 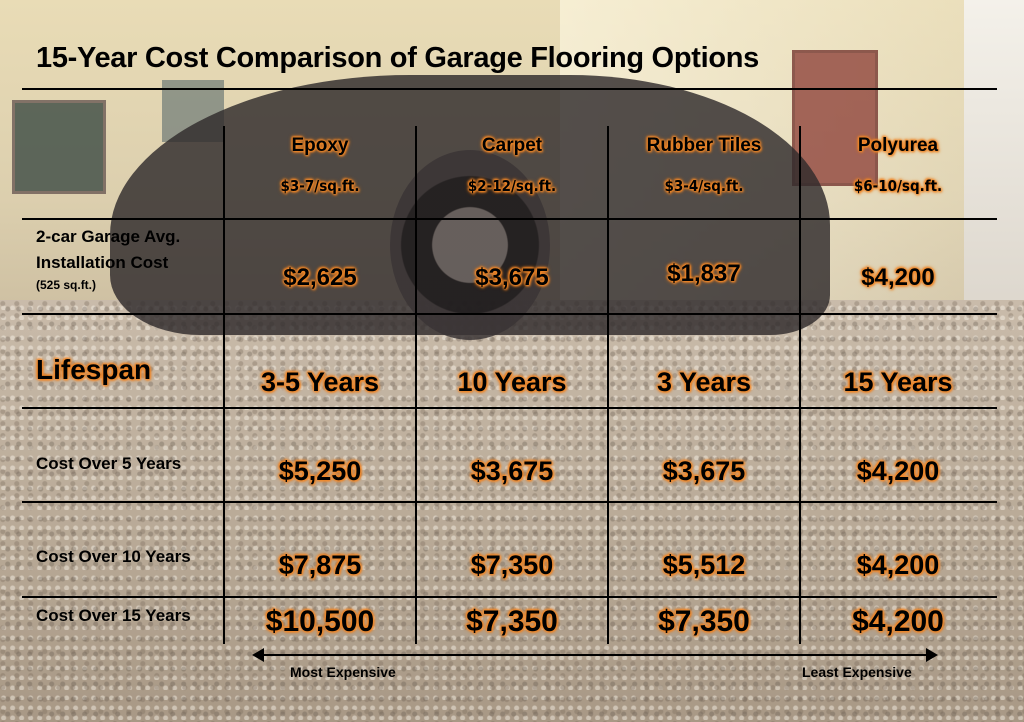 What do you see at coordinates (932, 655) in the screenshot?
I see `arrow-right-icon` at bounding box center [932, 655].